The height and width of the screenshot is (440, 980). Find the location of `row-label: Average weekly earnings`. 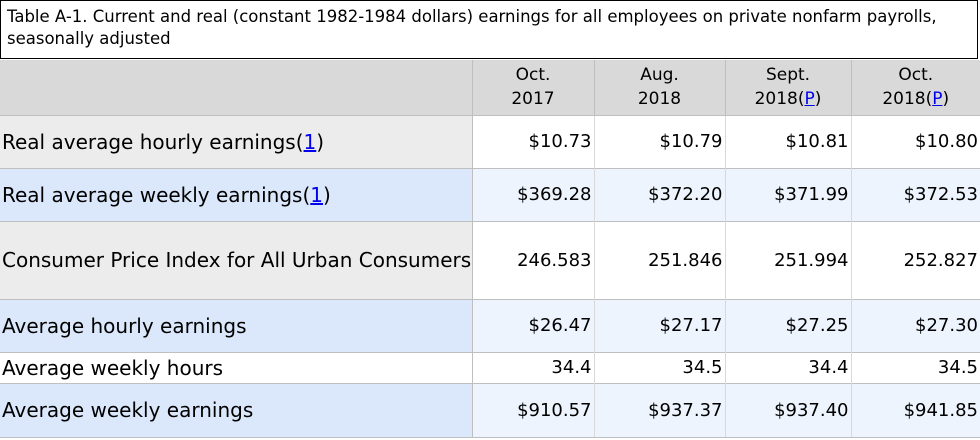

row-label: Average weekly earnings is located at coordinates (236, 410).